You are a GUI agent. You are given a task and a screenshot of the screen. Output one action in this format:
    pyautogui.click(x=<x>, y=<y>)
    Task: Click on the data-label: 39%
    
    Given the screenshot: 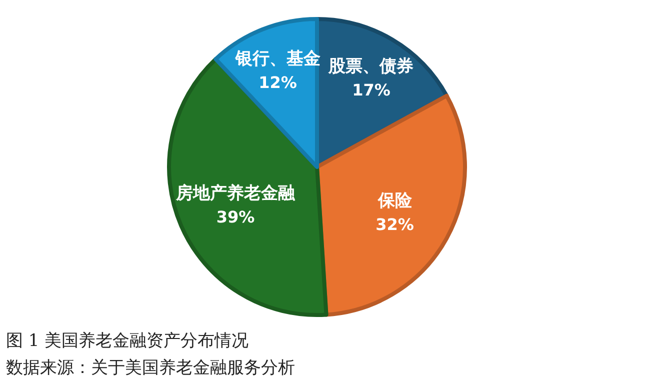 What is the action you would take?
    pyautogui.click(x=235, y=216)
    